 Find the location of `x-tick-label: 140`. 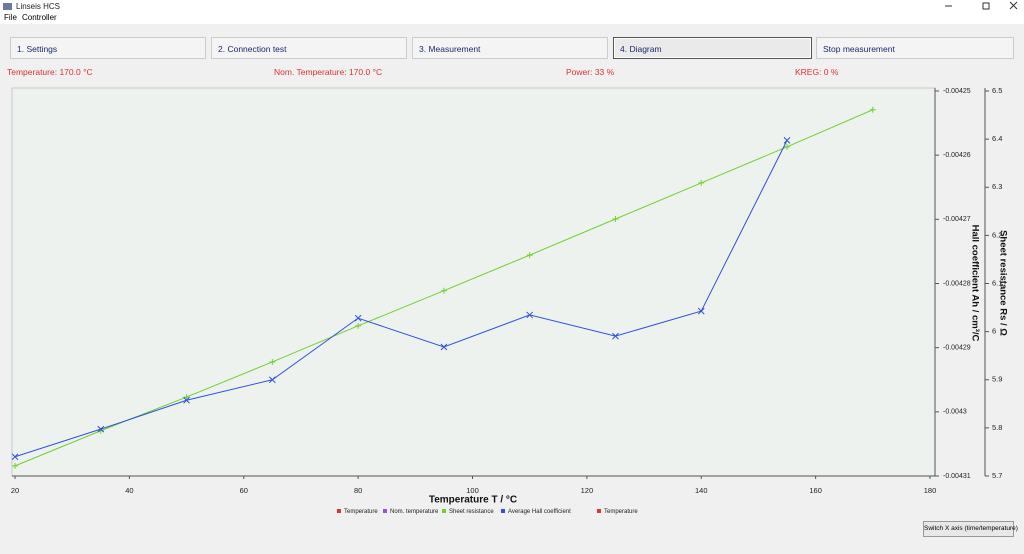

x-tick-label: 140 is located at coordinates (701, 490).